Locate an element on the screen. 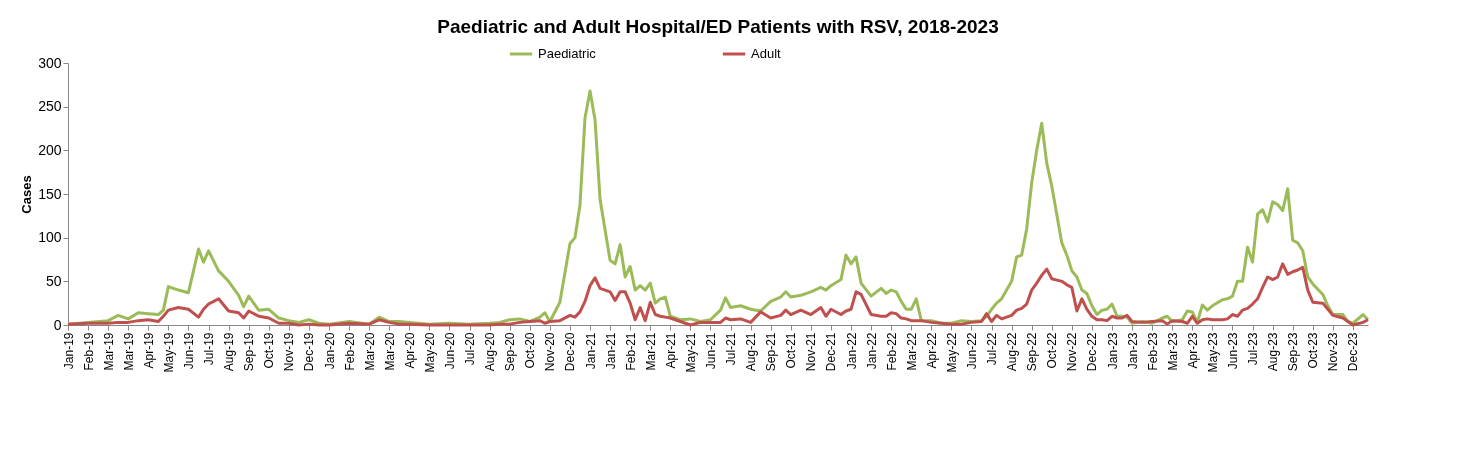 Image resolution: width=1459 pixels, height=470 pixels. x-tick-label: Sep-23 is located at coordinates (1293, 352).